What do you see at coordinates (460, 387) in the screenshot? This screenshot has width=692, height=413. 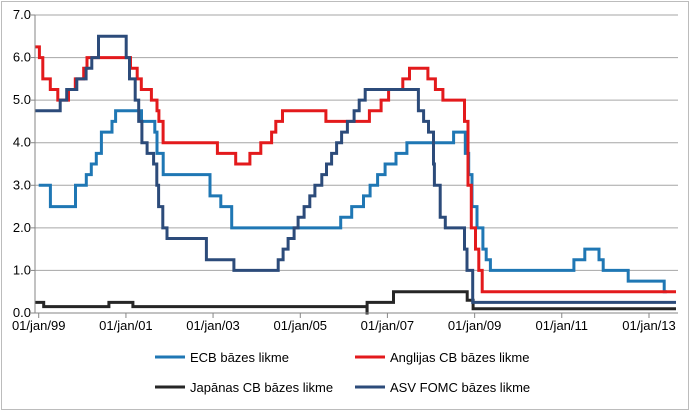 I see `legend-label: ASV FOMC bāzes likme` at bounding box center [460, 387].